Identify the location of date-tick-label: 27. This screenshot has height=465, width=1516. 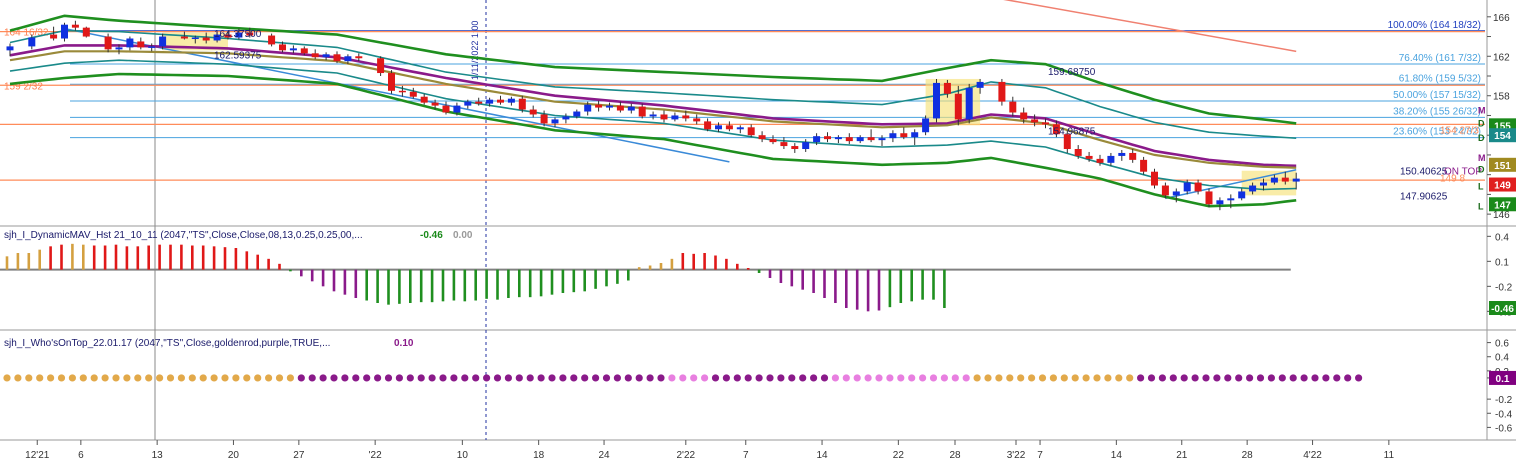
(299, 455).